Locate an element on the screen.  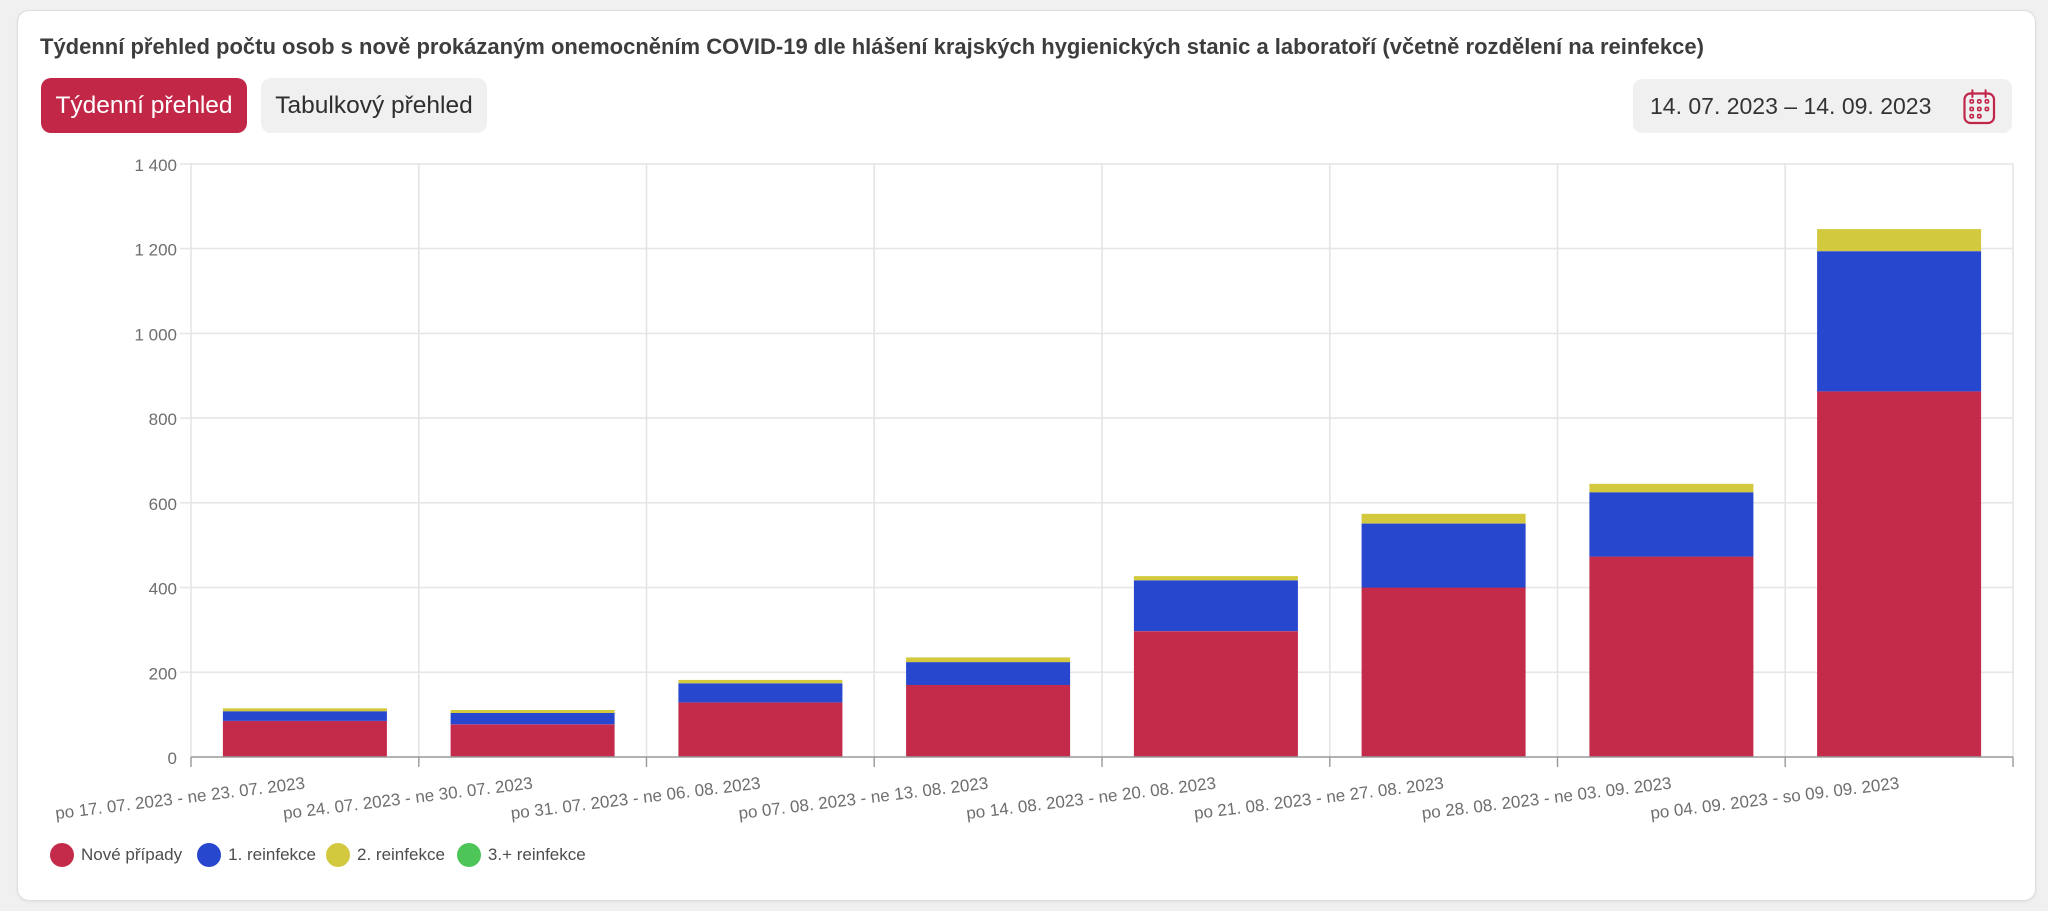
svg-text:po 17. 07. 2023 - ne 23. 07. 2: po 17. 07. 2023 - ne 23. 07. 2023 is located at coordinates (180, 799).